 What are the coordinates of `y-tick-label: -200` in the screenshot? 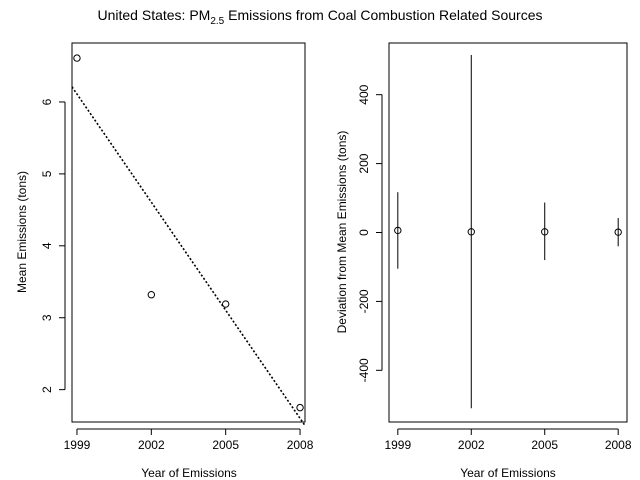 It's located at (364, 301).